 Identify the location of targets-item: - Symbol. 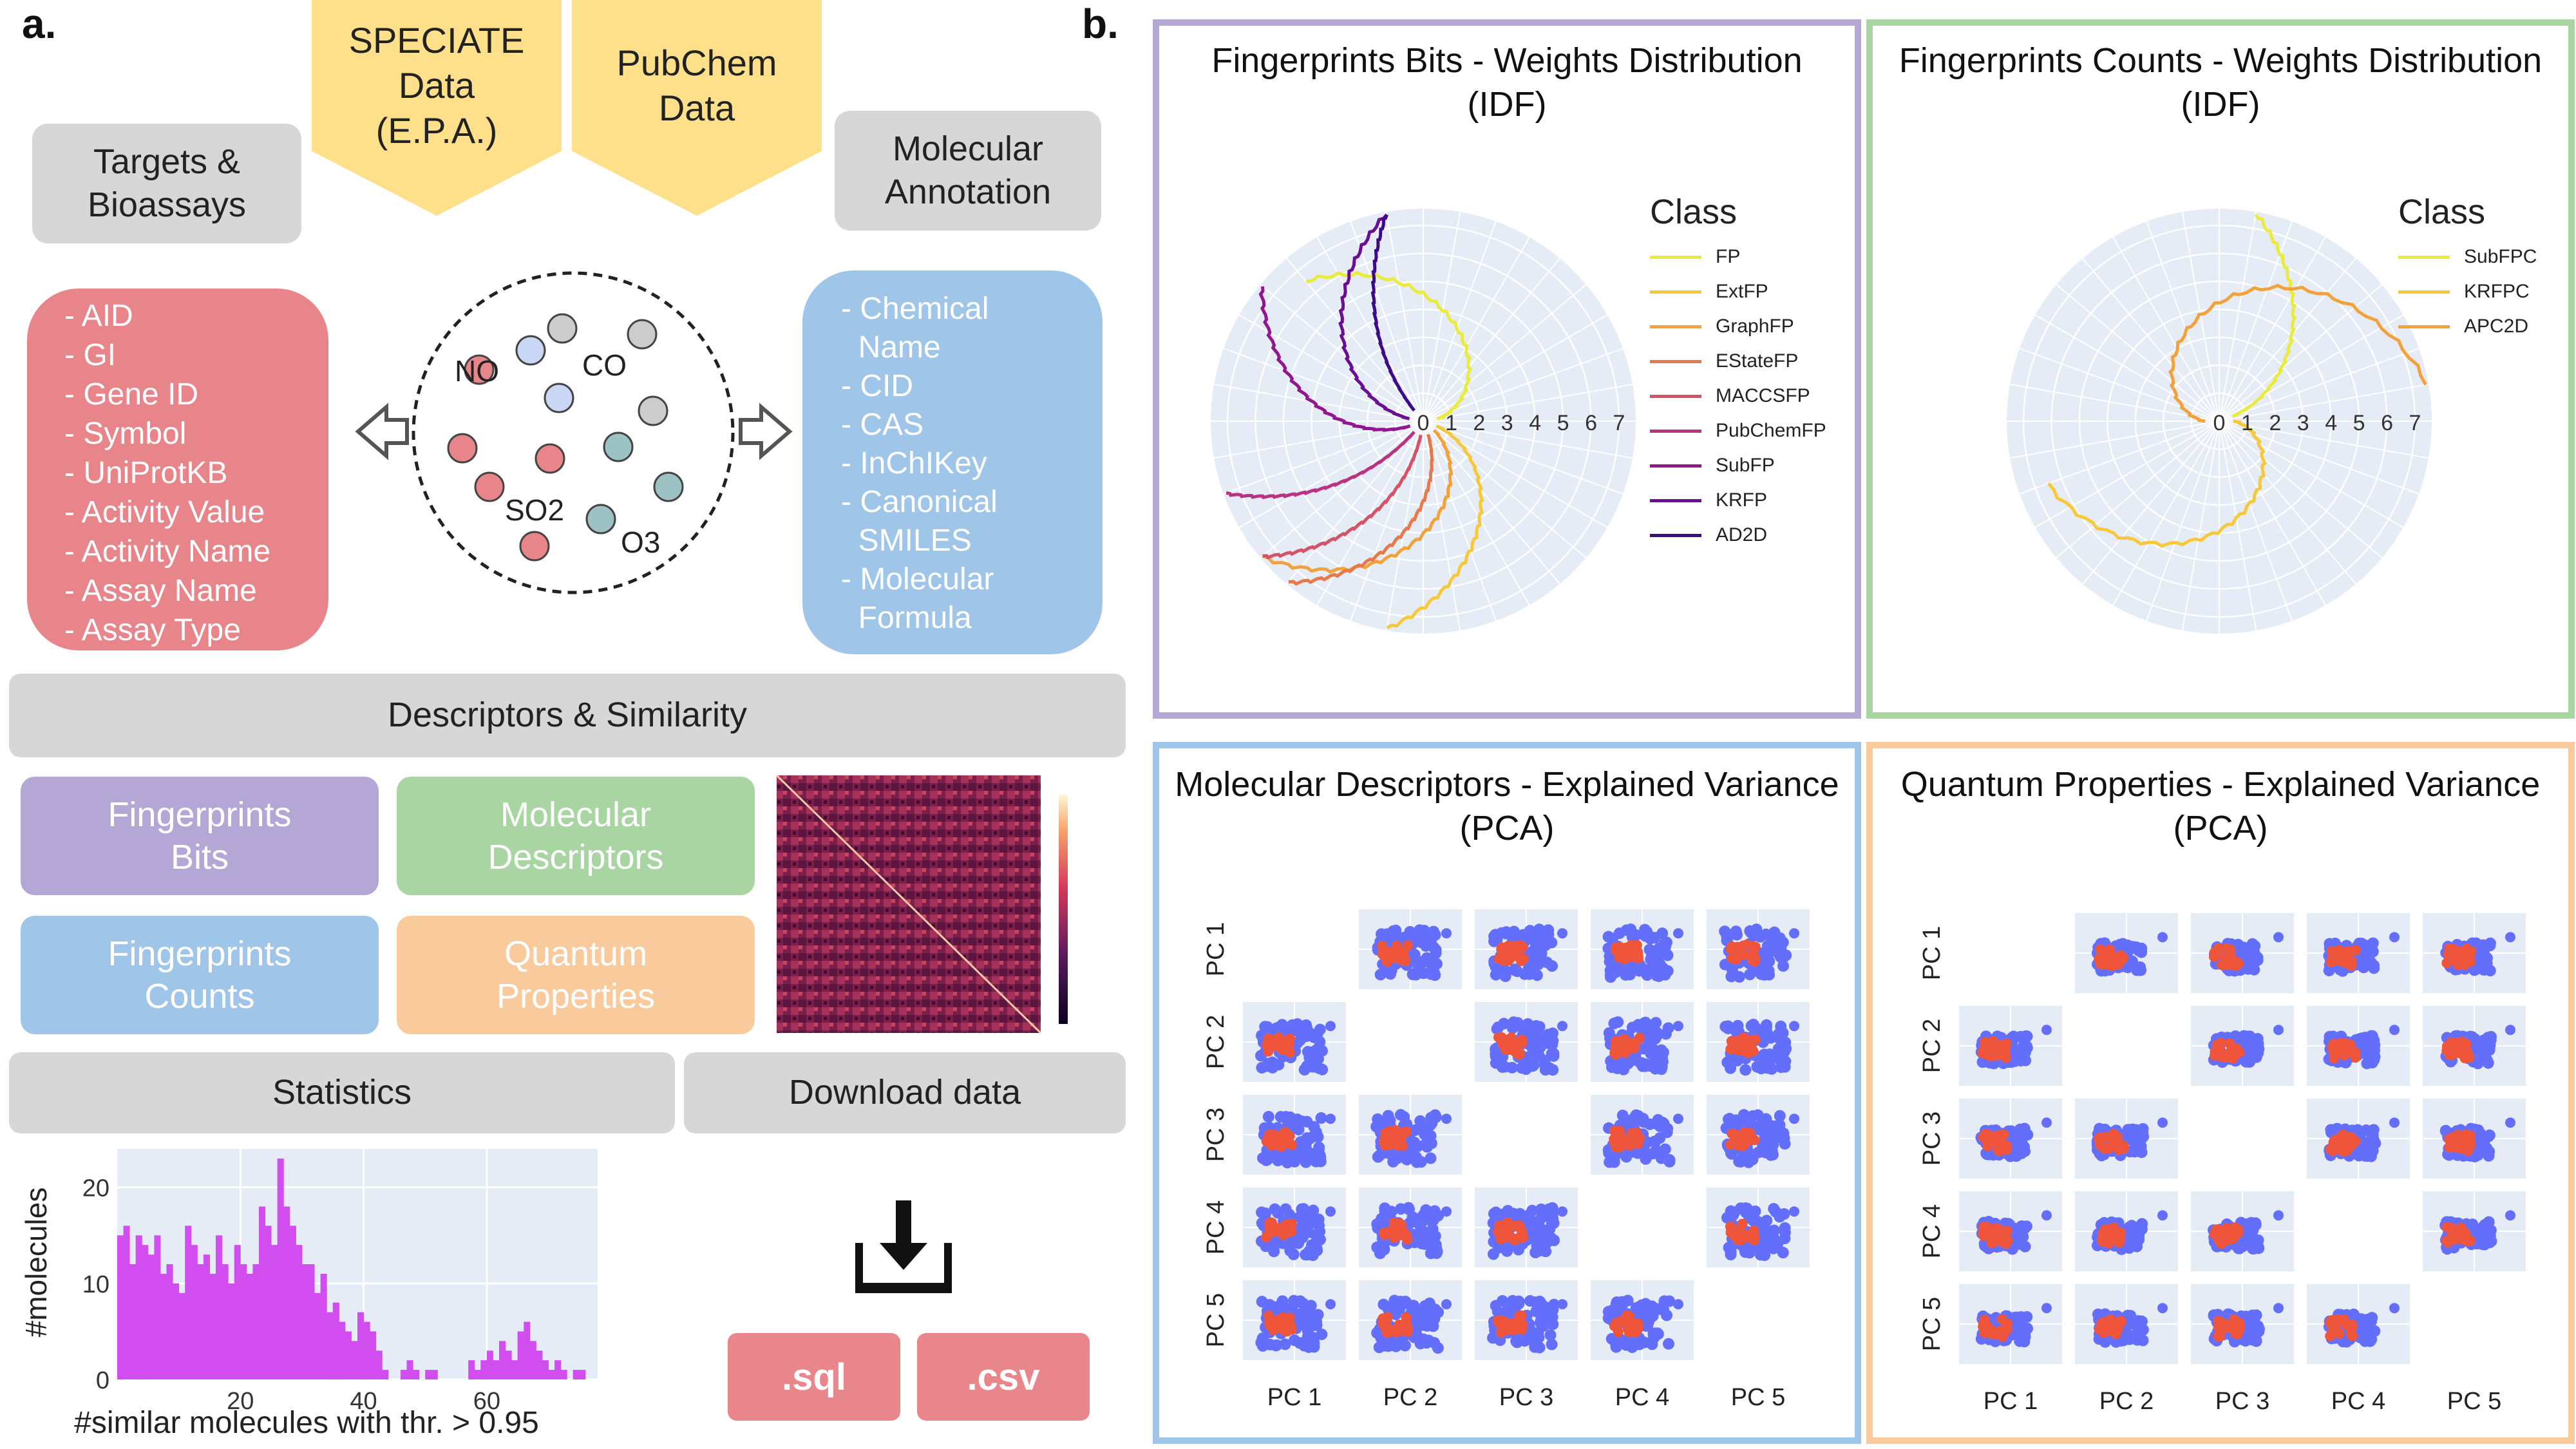
(125, 434).